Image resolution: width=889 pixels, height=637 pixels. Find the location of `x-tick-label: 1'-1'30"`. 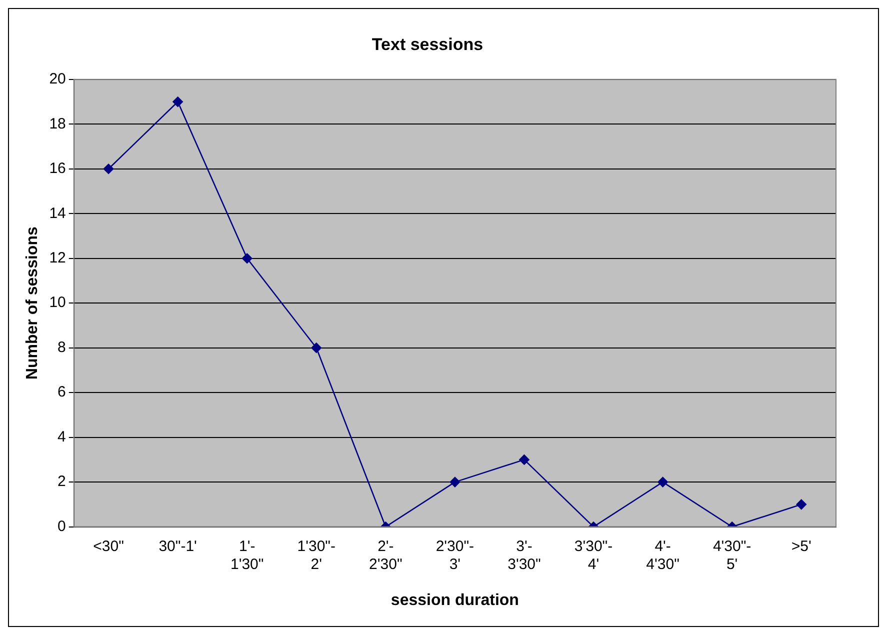

x-tick-label: 1'-1'30" is located at coordinates (247, 555).